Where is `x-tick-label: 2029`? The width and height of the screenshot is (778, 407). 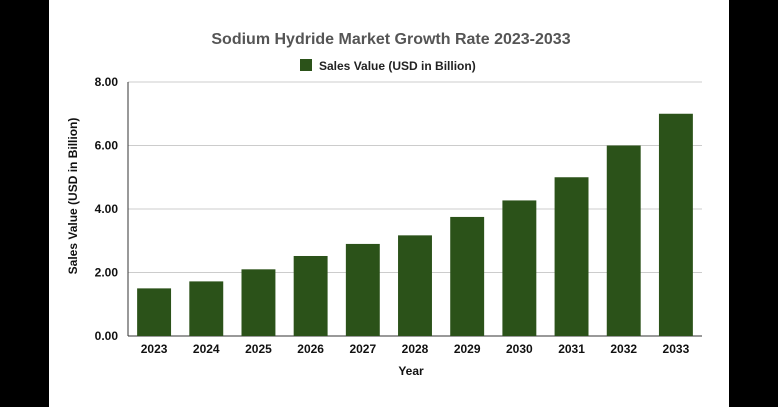 x-tick-label: 2029 is located at coordinates (467, 349).